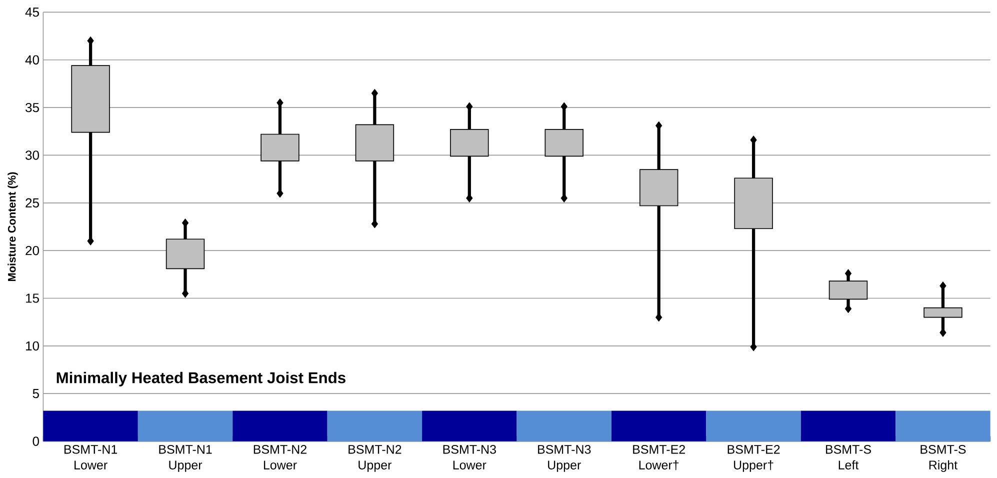 Image resolution: width=997 pixels, height=478 pixels. Describe the element at coordinates (33, 251) in the screenshot. I see `y-tick-label: 20` at that location.